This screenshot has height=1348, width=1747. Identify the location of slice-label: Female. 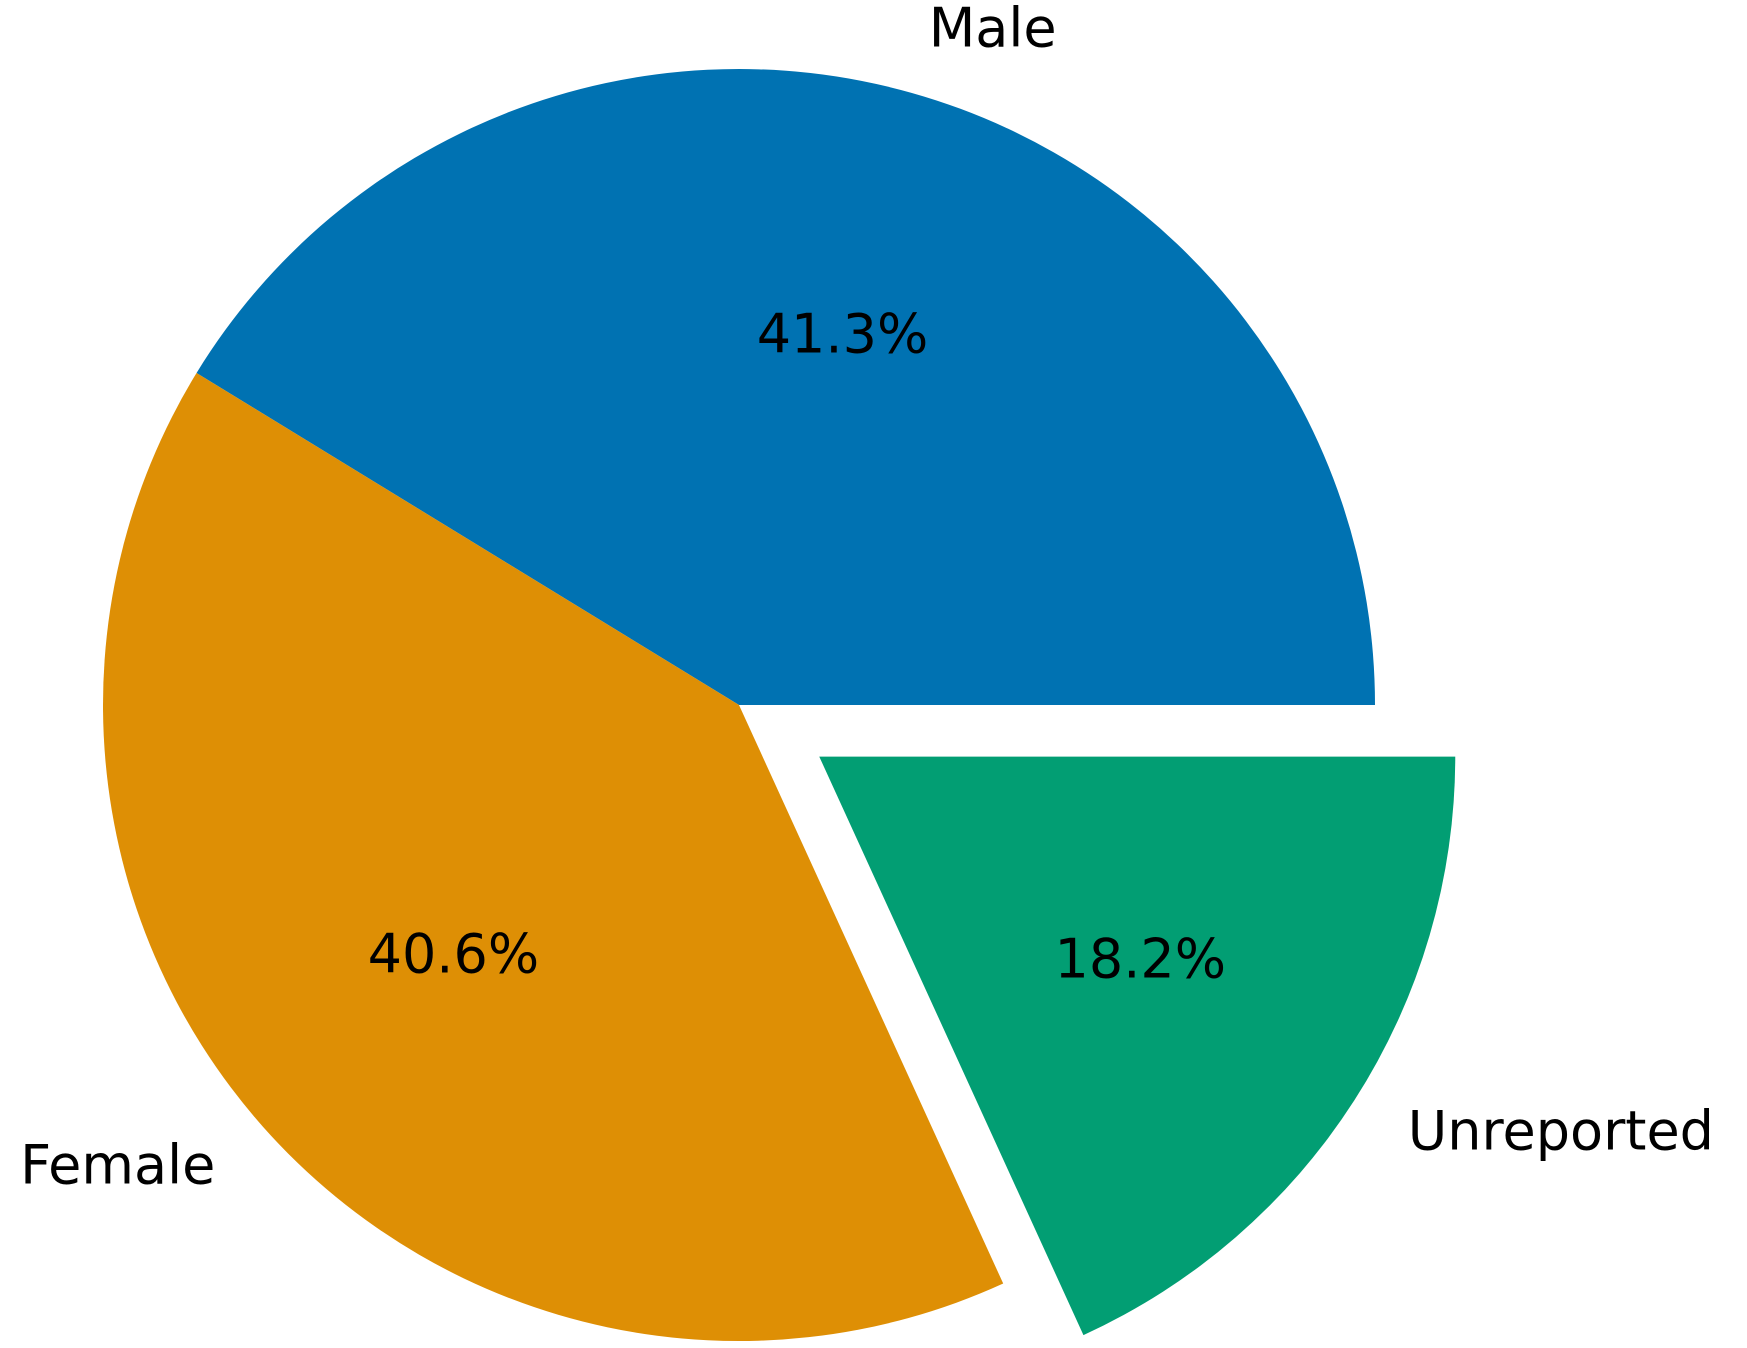
(117, 1165).